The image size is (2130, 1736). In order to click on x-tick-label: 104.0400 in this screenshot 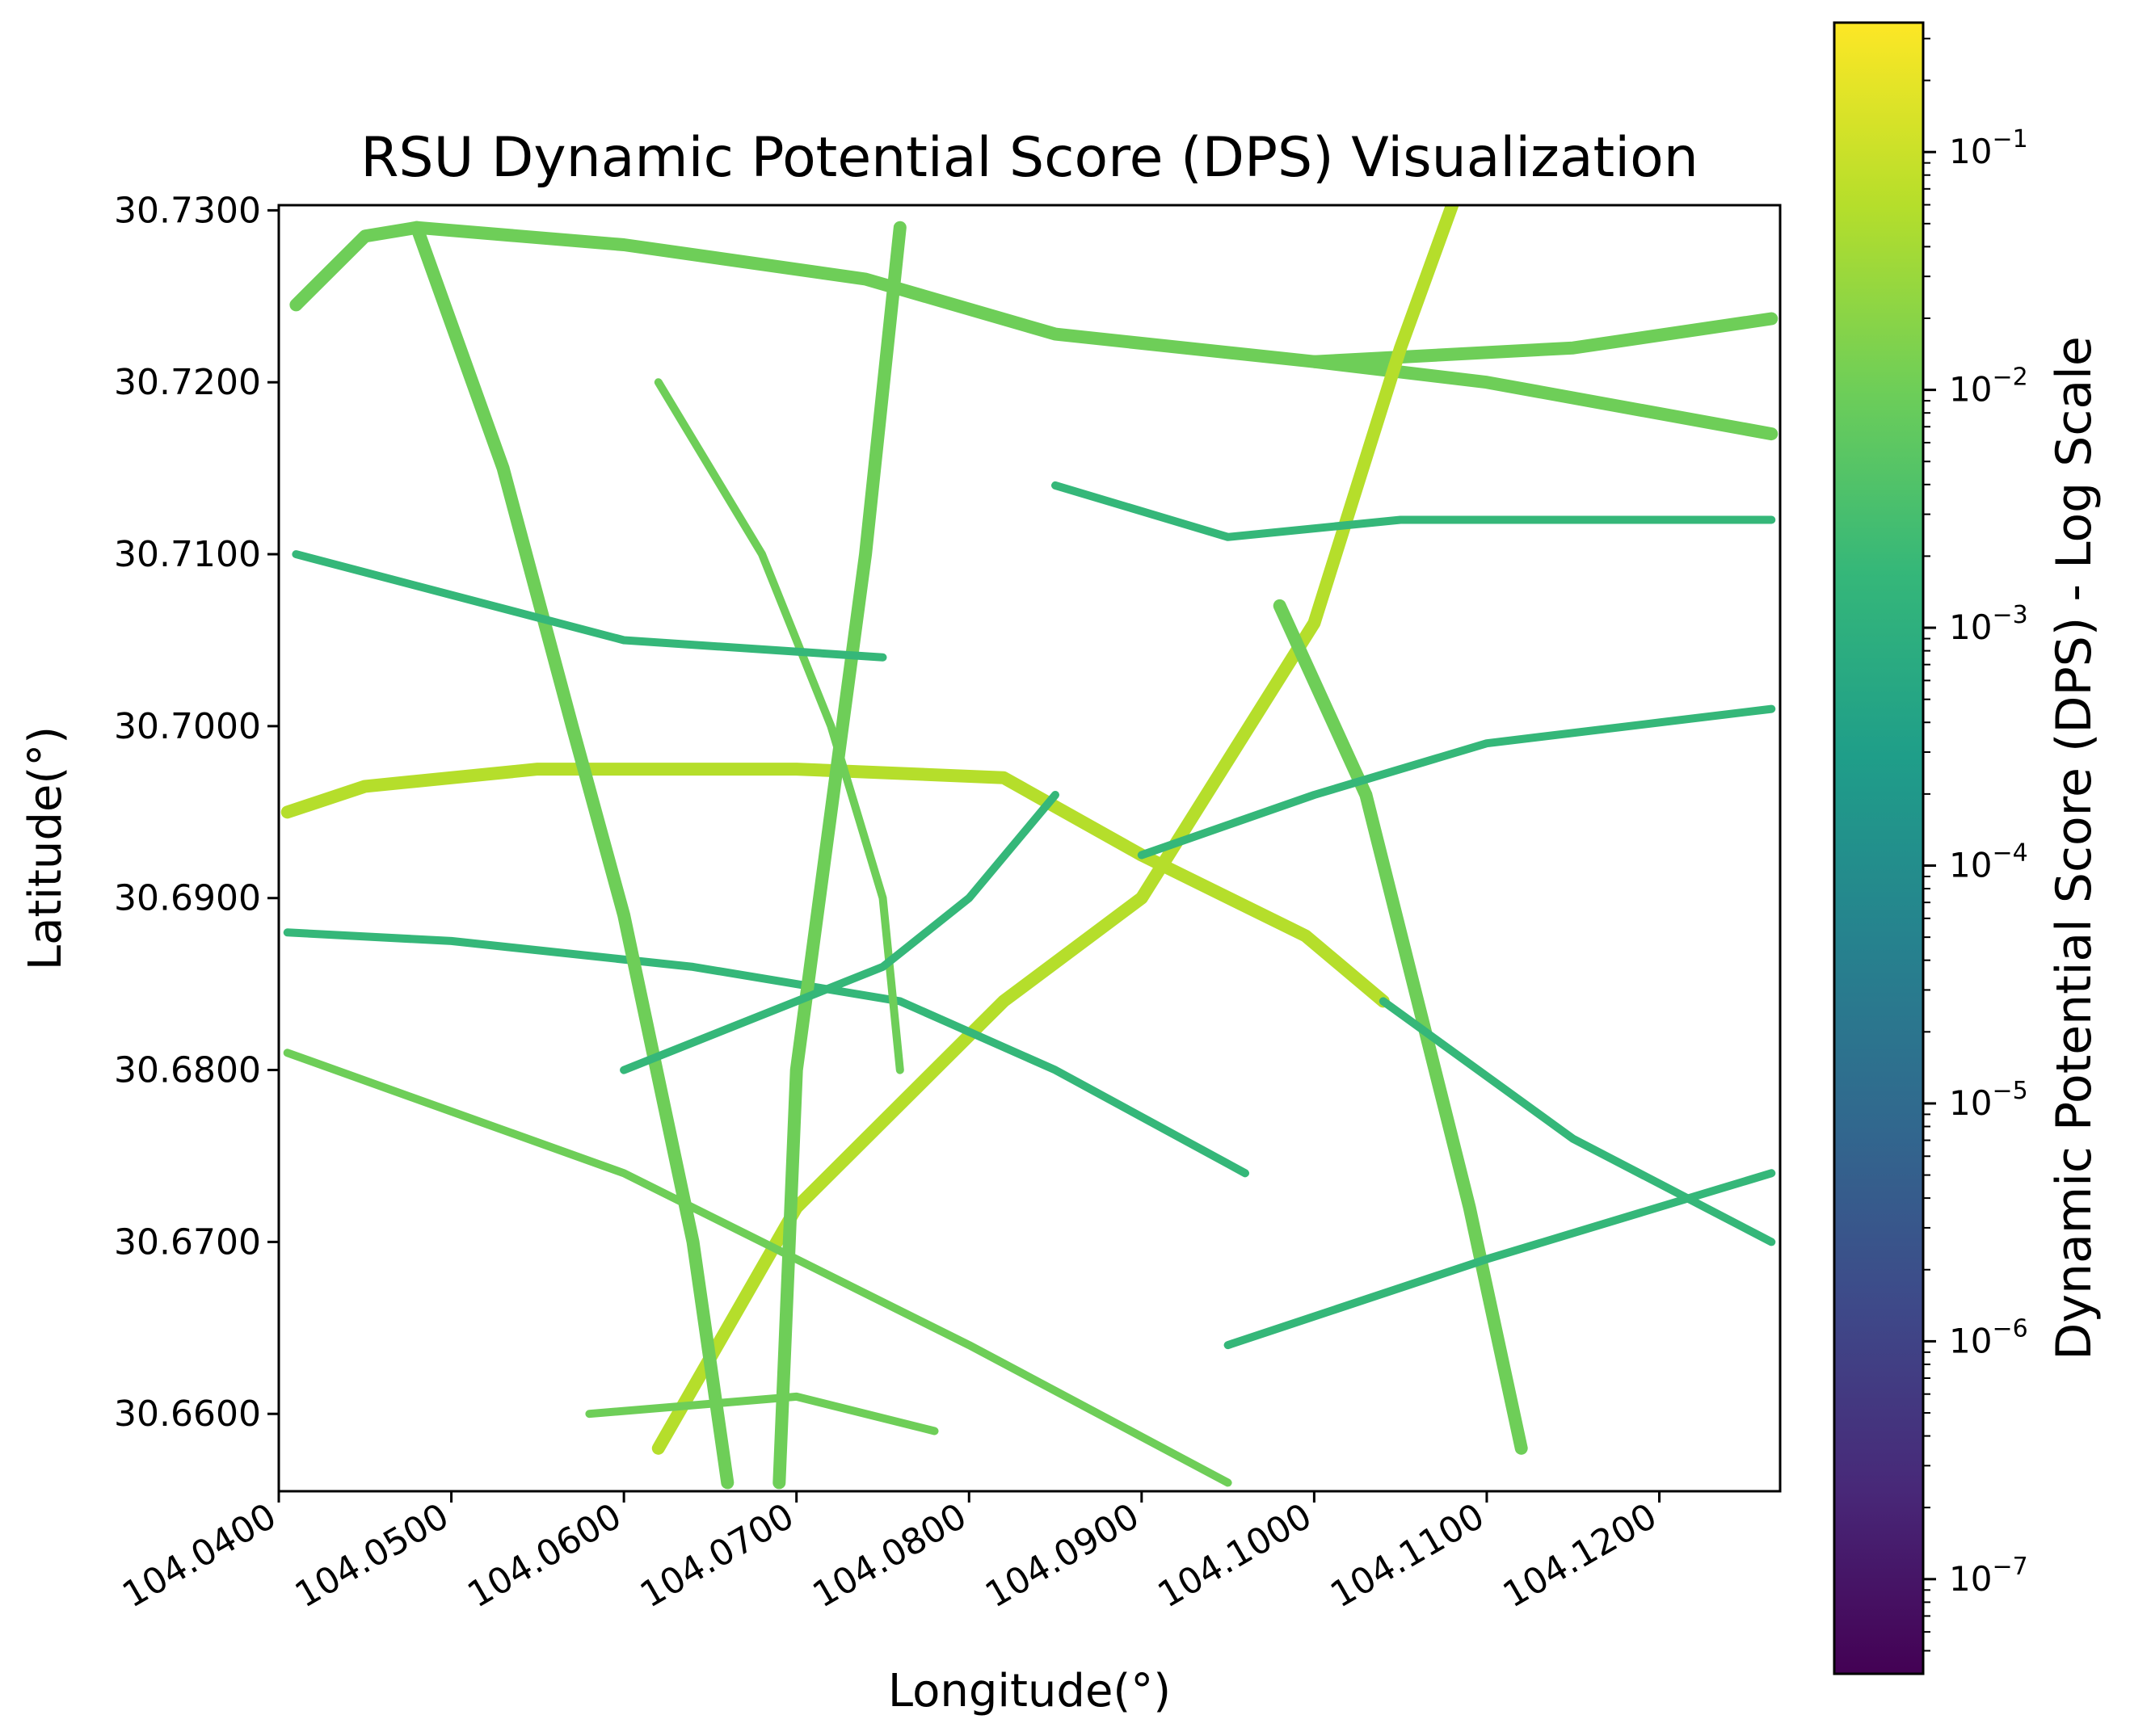, I will do `click(199, 1555)`.